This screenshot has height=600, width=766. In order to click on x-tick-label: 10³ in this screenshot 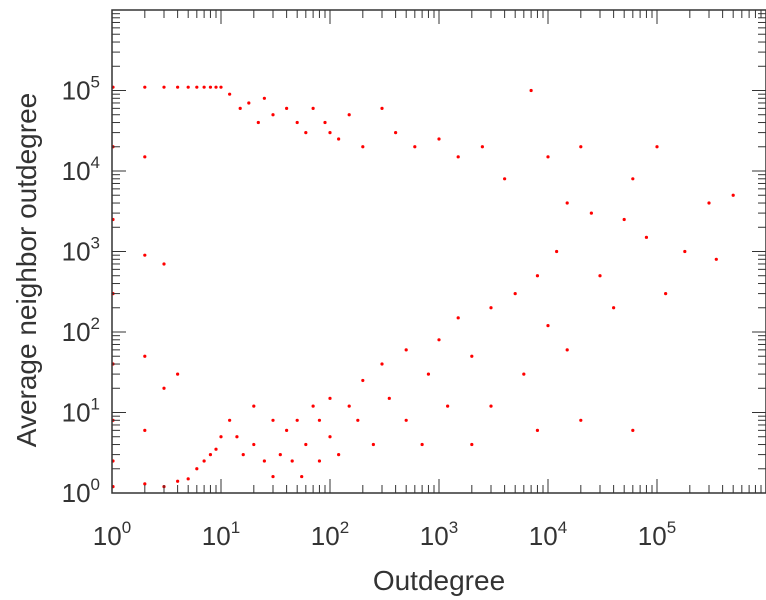, I will do `click(439, 534)`.